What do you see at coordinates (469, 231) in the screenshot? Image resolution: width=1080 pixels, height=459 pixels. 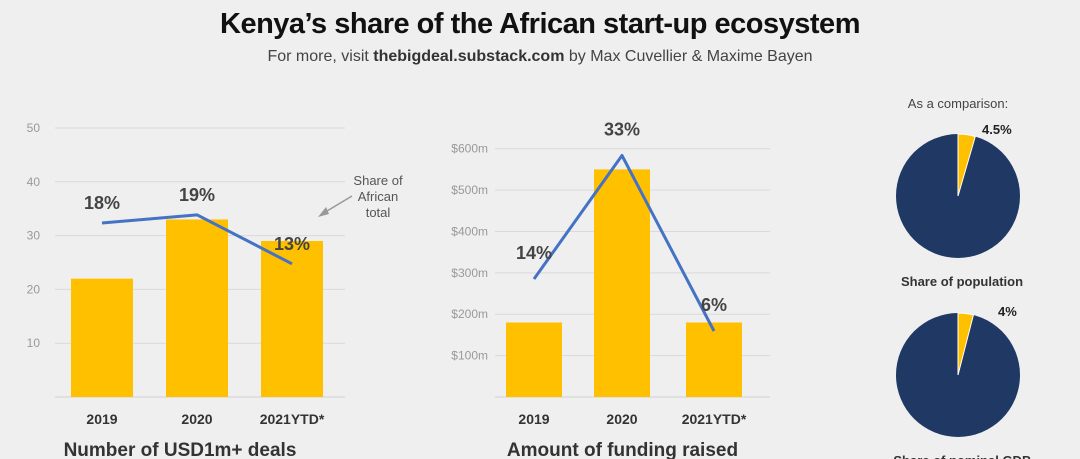 I see `y-tick-label: $400m` at bounding box center [469, 231].